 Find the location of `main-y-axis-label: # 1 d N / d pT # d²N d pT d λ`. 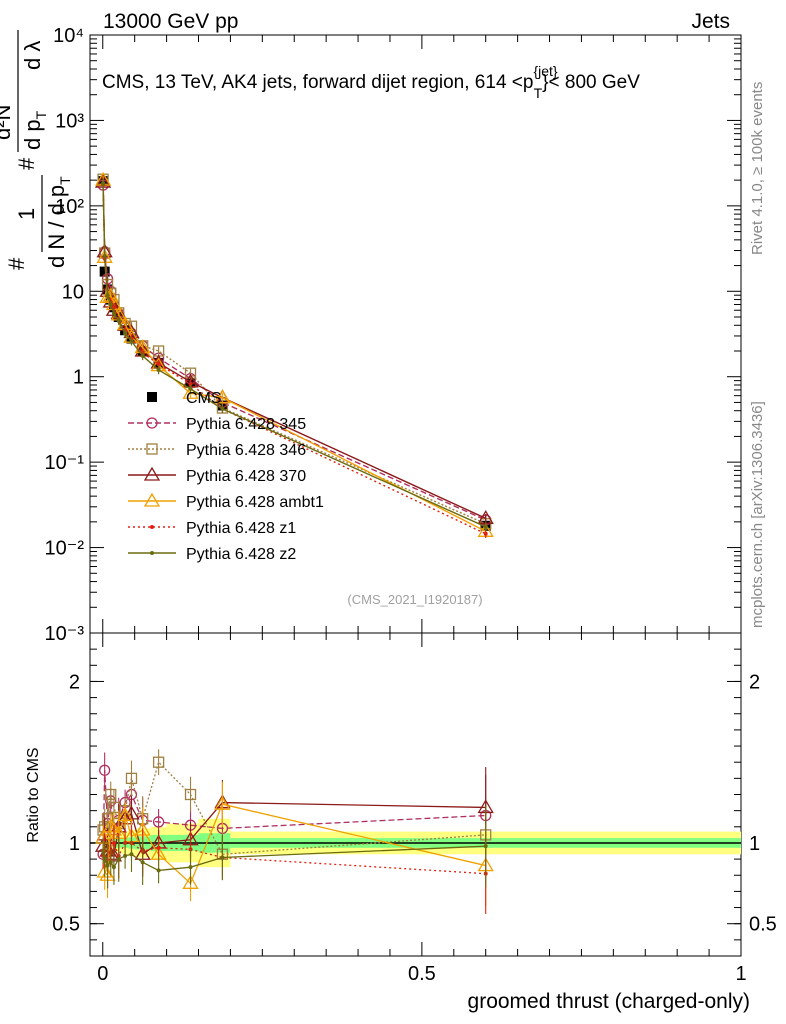

main-y-axis-label: # 1 d N / d pT # d²N d pT d λ is located at coordinates (36, 150).